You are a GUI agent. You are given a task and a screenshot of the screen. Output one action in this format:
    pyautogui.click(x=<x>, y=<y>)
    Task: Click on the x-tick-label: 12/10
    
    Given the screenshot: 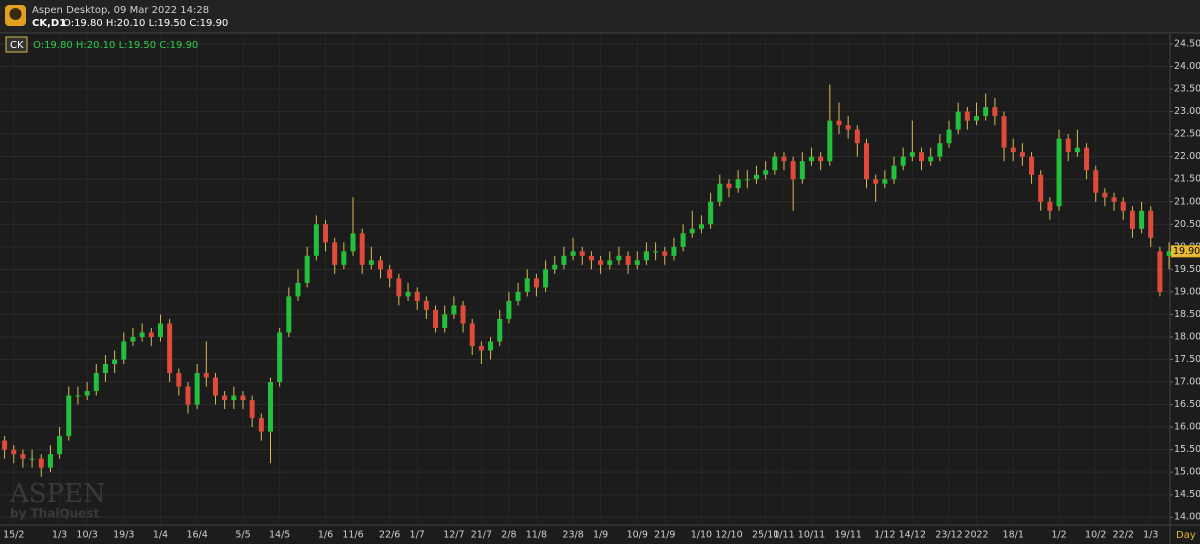 What is the action you would take?
    pyautogui.click(x=728, y=535)
    